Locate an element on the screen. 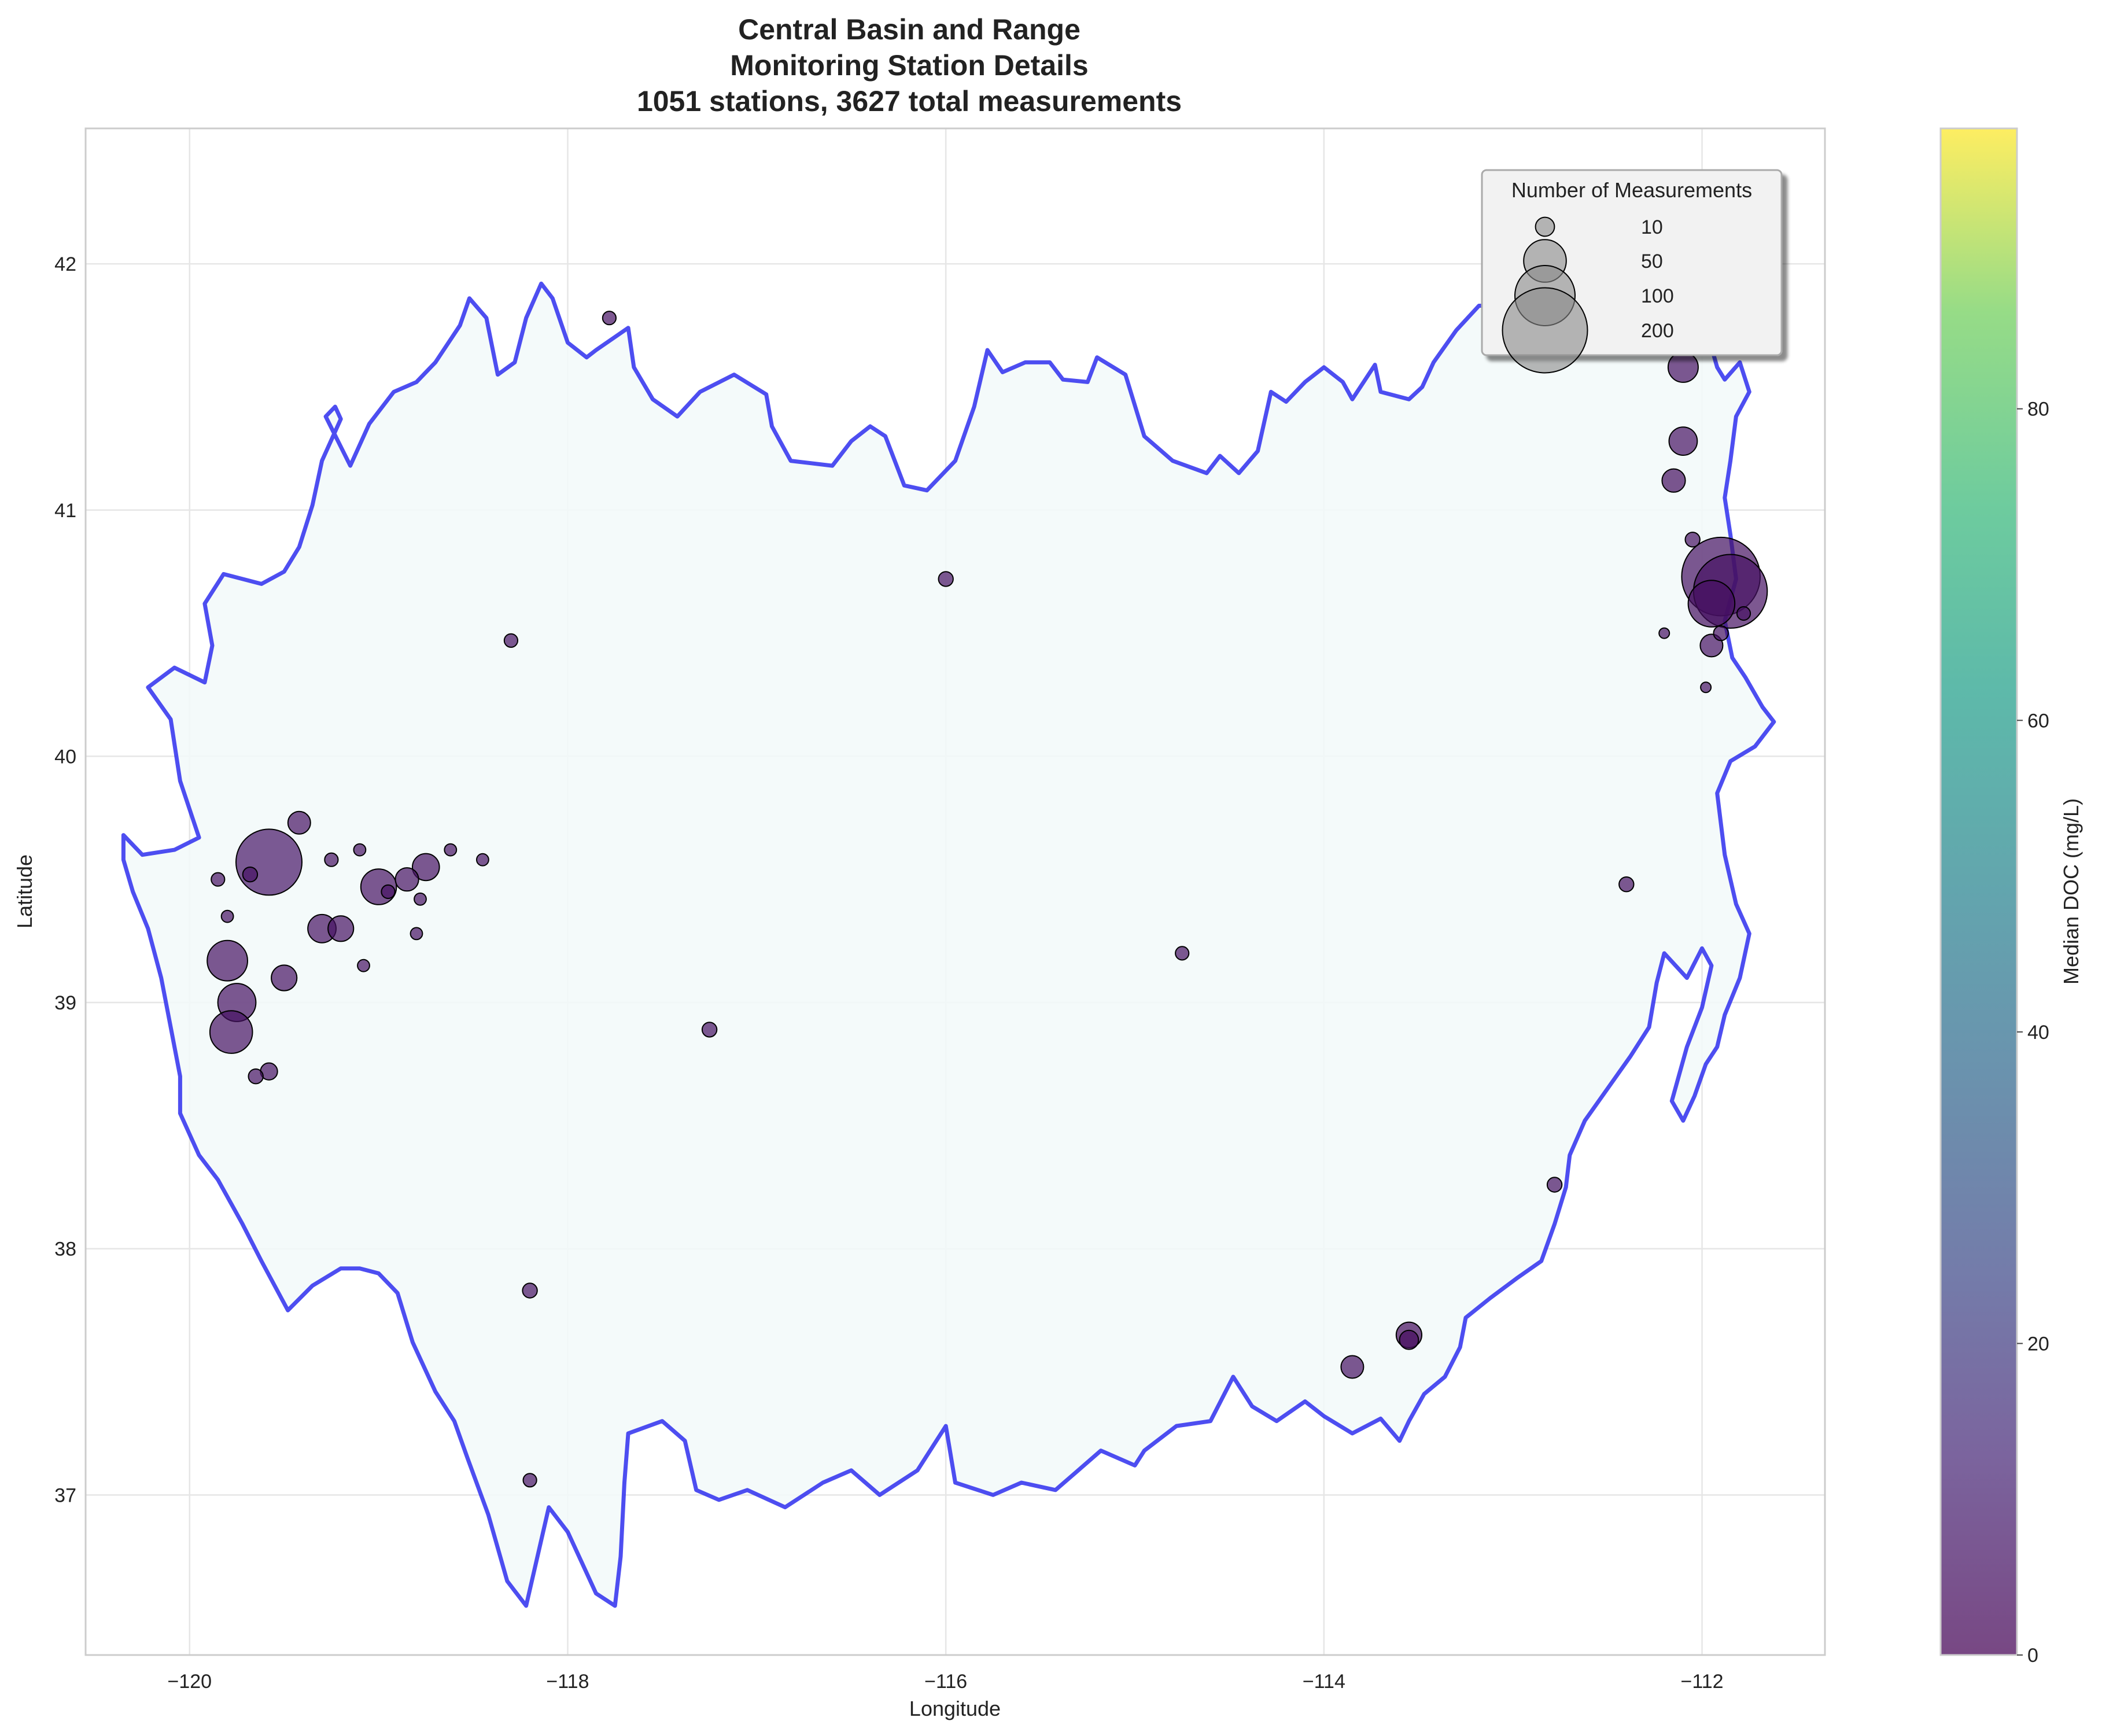 This screenshot has width=2102, height=1736. y-tick-label: 40 is located at coordinates (65, 757).